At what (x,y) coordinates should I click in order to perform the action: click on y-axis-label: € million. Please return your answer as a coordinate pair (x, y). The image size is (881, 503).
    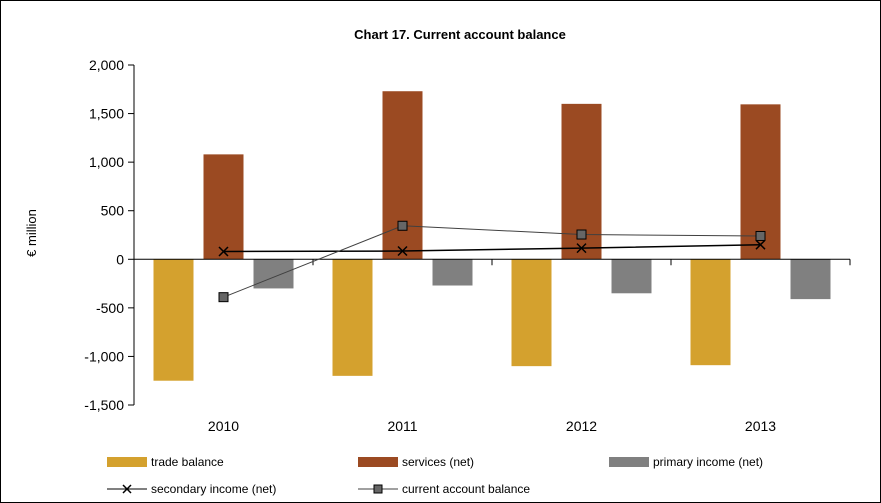
    Looking at the image, I should click on (31, 233).